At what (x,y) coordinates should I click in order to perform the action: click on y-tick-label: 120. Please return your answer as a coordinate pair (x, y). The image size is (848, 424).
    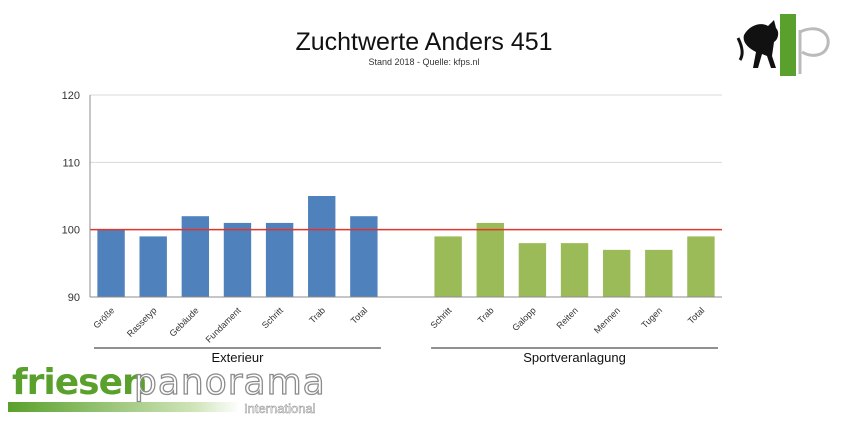
    Looking at the image, I should click on (71, 96).